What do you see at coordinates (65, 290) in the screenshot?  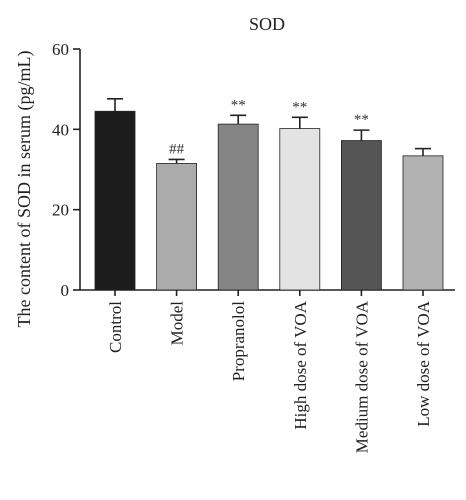 I see `y-tick-label: 0` at bounding box center [65, 290].